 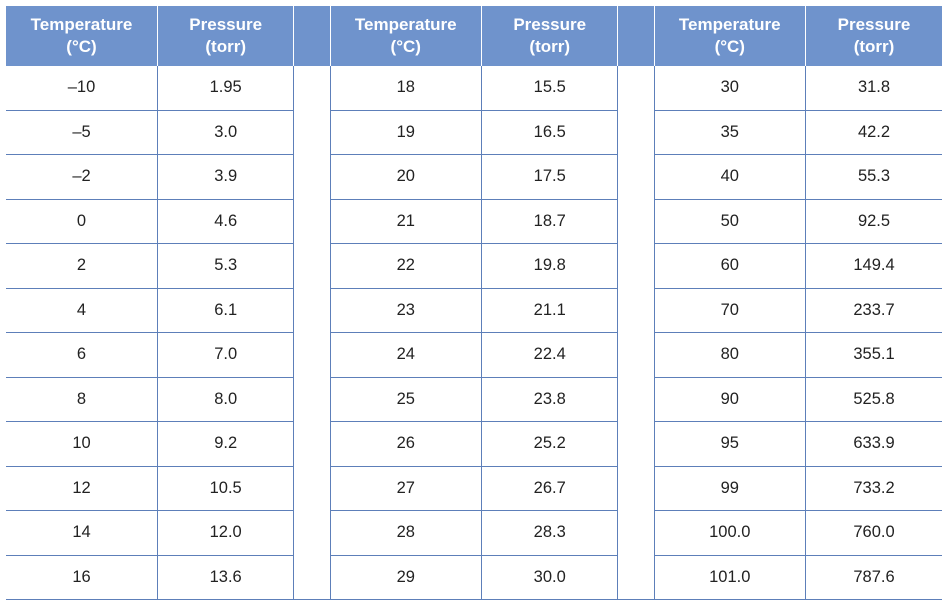 What do you see at coordinates (550, 221) in the screenshot?
I see `pressure-cell: 18.7` at bounding box center [550, 221].